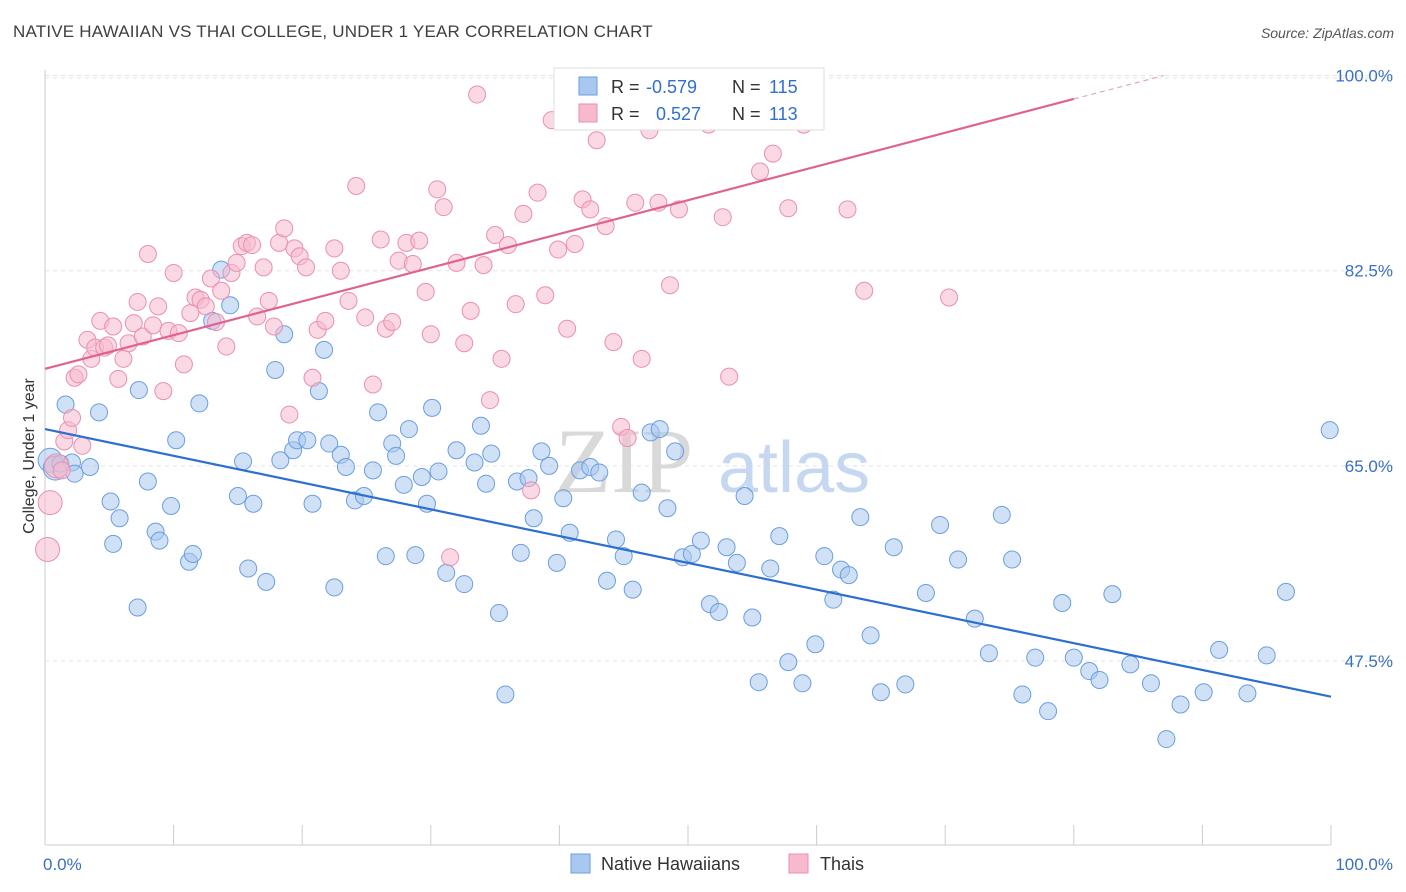  Describe the element at coordinates (580, 863) in the screenshot. I see `bottom-legend-swatch-blue` at that location.